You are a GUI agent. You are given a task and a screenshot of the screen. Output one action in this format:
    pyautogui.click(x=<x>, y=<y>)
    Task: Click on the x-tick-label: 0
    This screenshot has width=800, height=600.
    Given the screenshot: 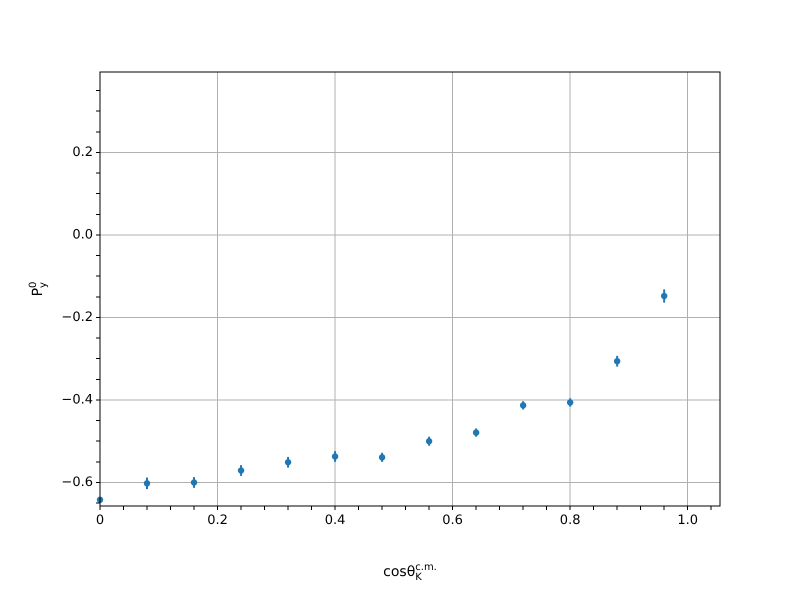 What is the action you would take?
    pyautogui.click(x=100, y=520)
    